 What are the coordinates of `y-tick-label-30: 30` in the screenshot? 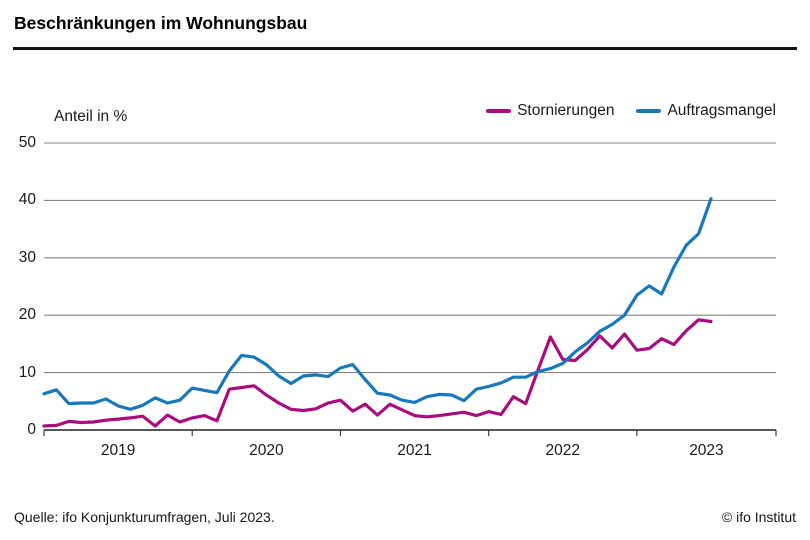 It's located at (27, 257).